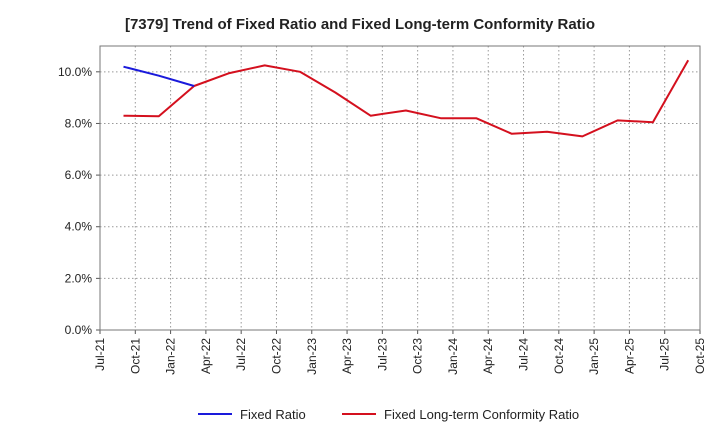  What do you see at coordinates (79, 175) in the screenshot?
I see `y-tick-label: 6.0%` at bounding box center [79, 175].